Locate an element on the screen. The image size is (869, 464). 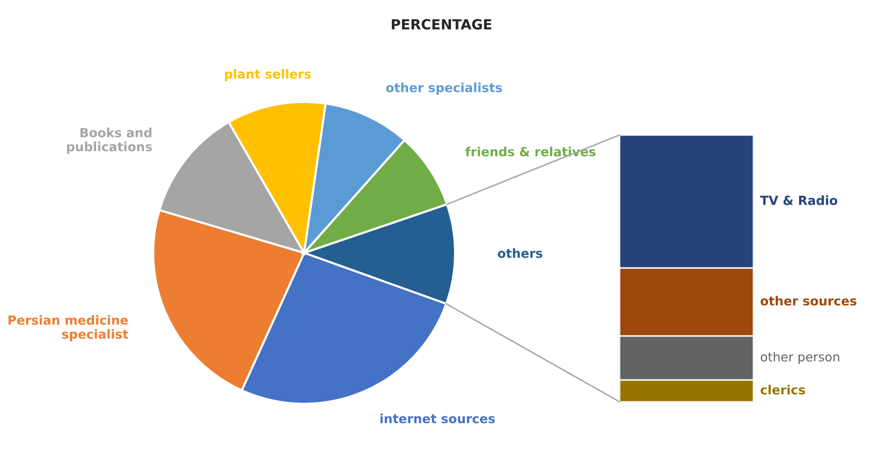
series-label: other sources is located at coordinates (808, 301).